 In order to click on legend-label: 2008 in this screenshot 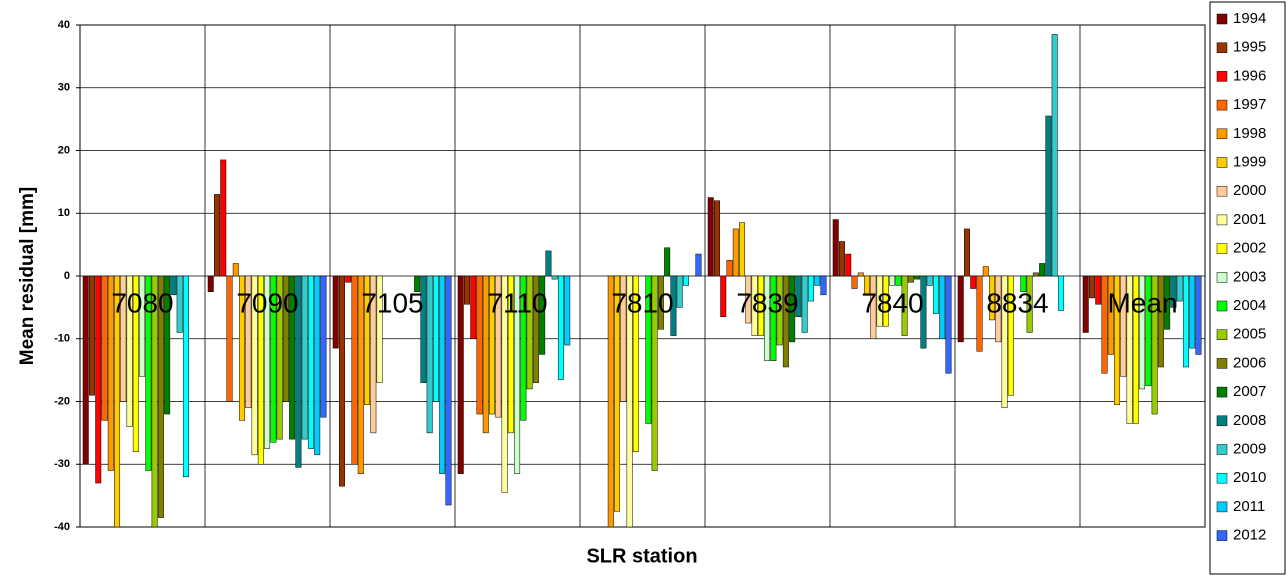, I will do `click(1249, 420)`.